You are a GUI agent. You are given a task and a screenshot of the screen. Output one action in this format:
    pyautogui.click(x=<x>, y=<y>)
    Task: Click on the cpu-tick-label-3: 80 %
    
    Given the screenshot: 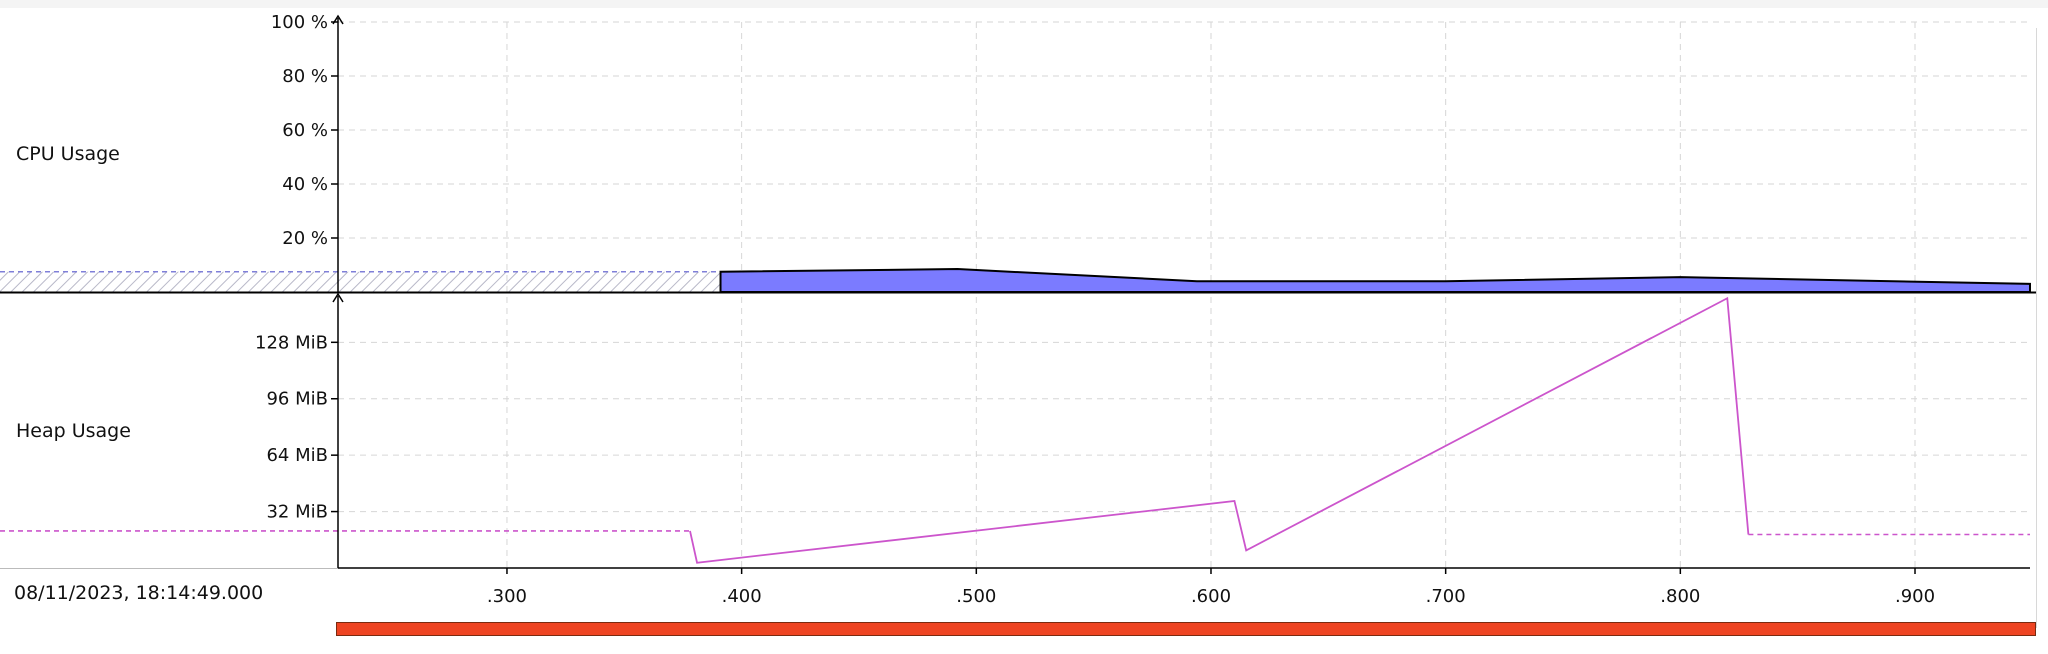 What is the action you would take?
    pyautogui.click(x=305, y=76)
    